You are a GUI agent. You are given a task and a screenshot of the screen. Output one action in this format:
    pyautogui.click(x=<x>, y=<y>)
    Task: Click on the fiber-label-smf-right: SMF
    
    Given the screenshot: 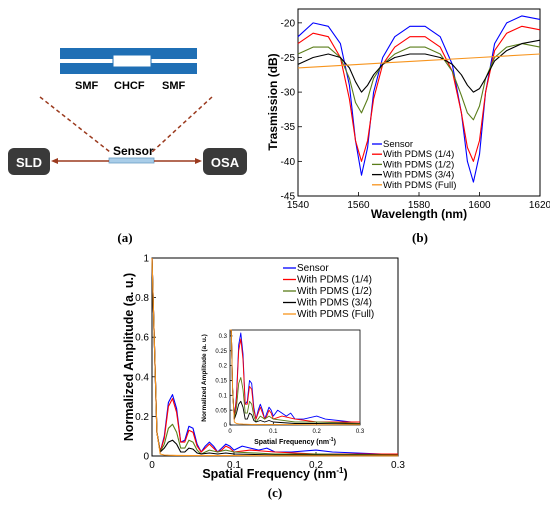 What is the action you would take?
    pyautogui.click(x=174, y=86)
    